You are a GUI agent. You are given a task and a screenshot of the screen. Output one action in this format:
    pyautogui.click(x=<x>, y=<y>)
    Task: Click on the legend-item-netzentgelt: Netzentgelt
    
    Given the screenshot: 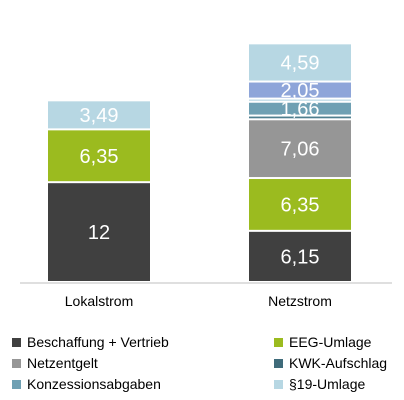 What is the action you would take?
    pyautogui.click(x=55, y=363)
    